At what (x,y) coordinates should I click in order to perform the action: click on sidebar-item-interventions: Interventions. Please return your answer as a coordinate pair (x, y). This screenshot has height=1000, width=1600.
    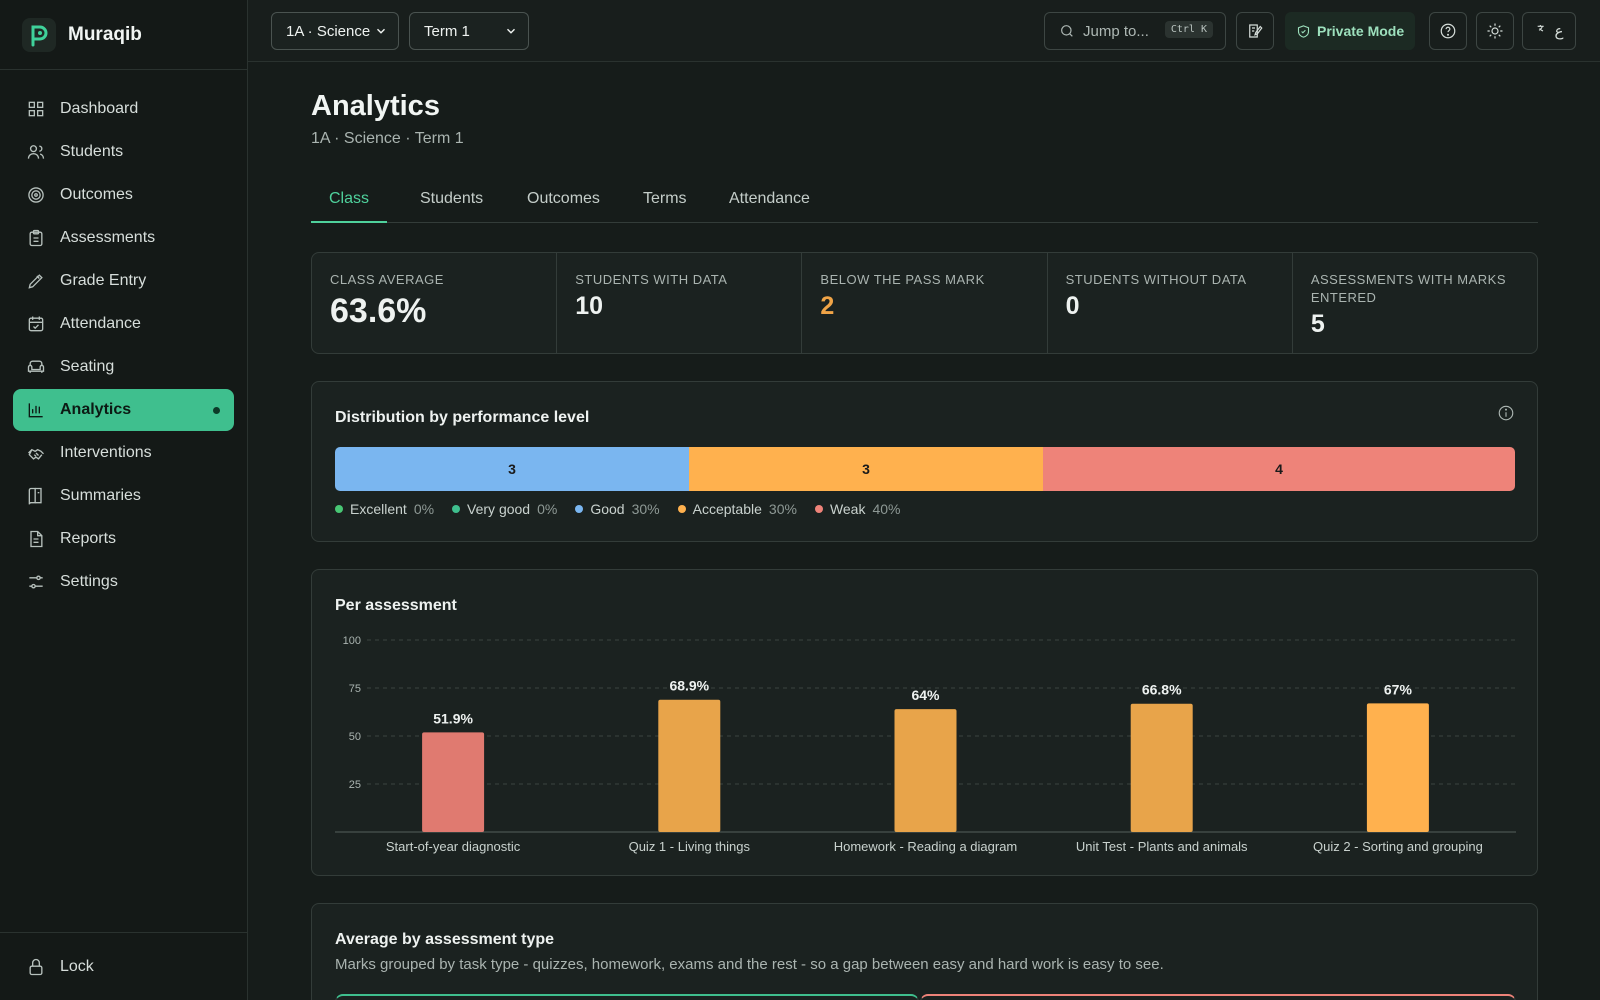
    Looking at the image, I should click on (123, 453).